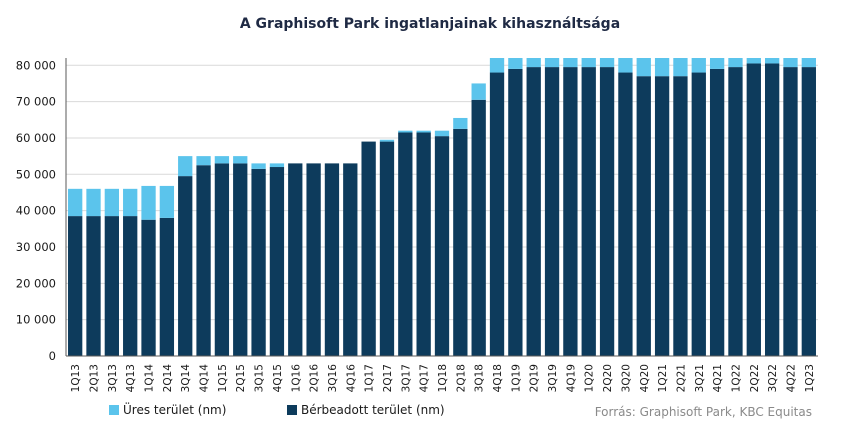  Describe the element at coordinates (533, 63) in the screenshot. I see `bar-vacant-2Q19` at that location.